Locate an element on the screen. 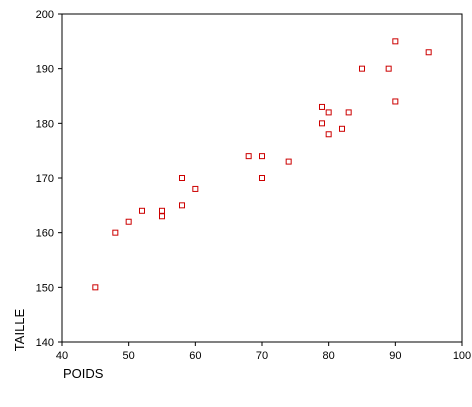  y-tick-label: 180 is located at coordinates (45, 124).